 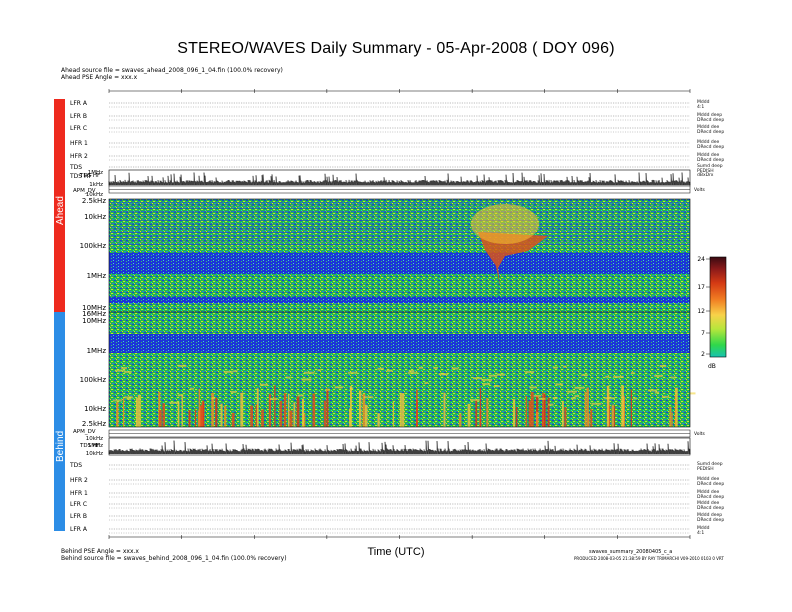 I want to click on behind-row-label: LFR C, so click(x=79, y=504).